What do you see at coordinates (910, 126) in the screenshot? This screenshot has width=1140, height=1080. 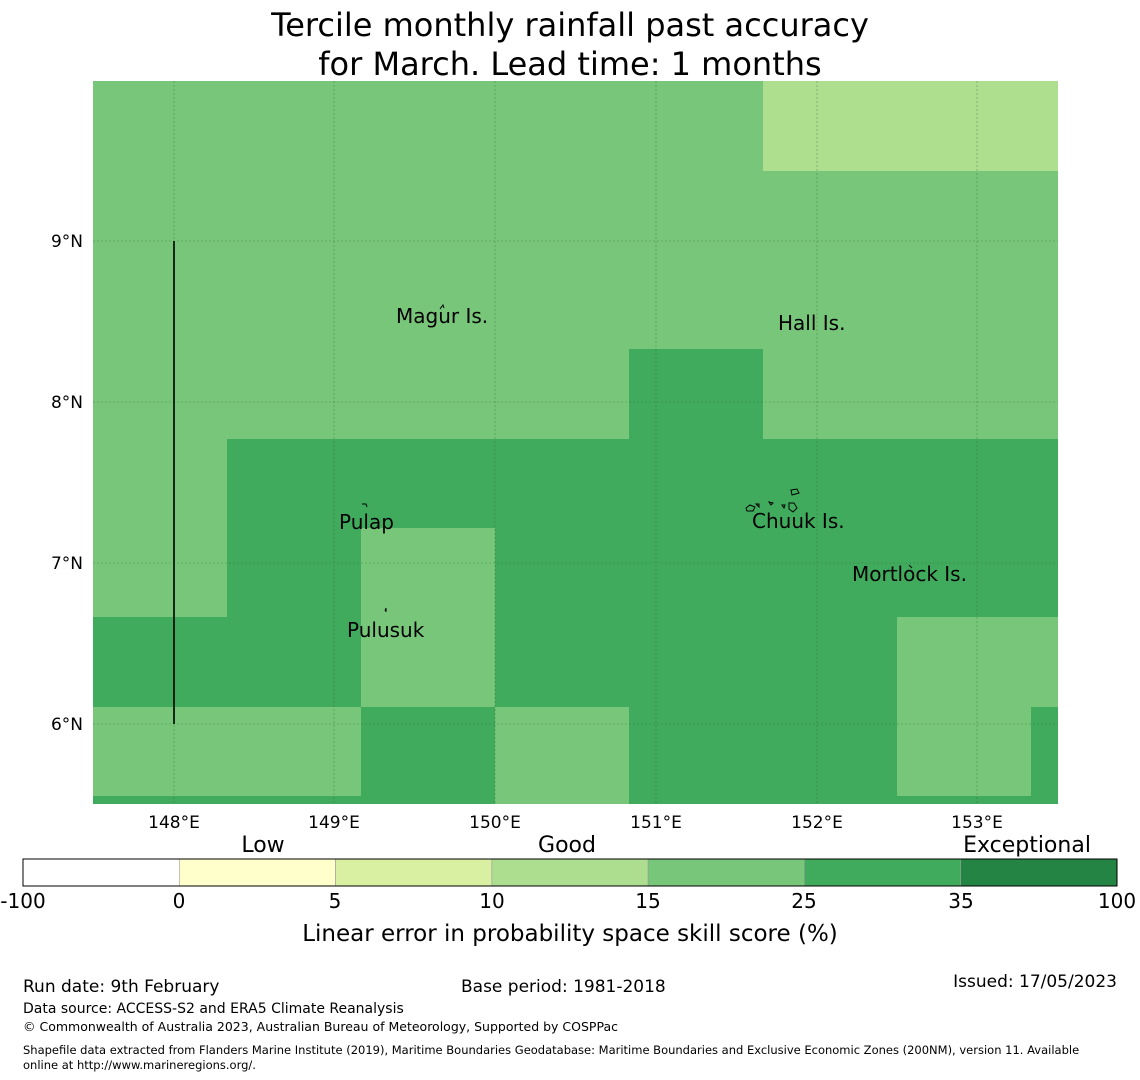 I see `skill-cell-light` at bounding box center [910, 126].